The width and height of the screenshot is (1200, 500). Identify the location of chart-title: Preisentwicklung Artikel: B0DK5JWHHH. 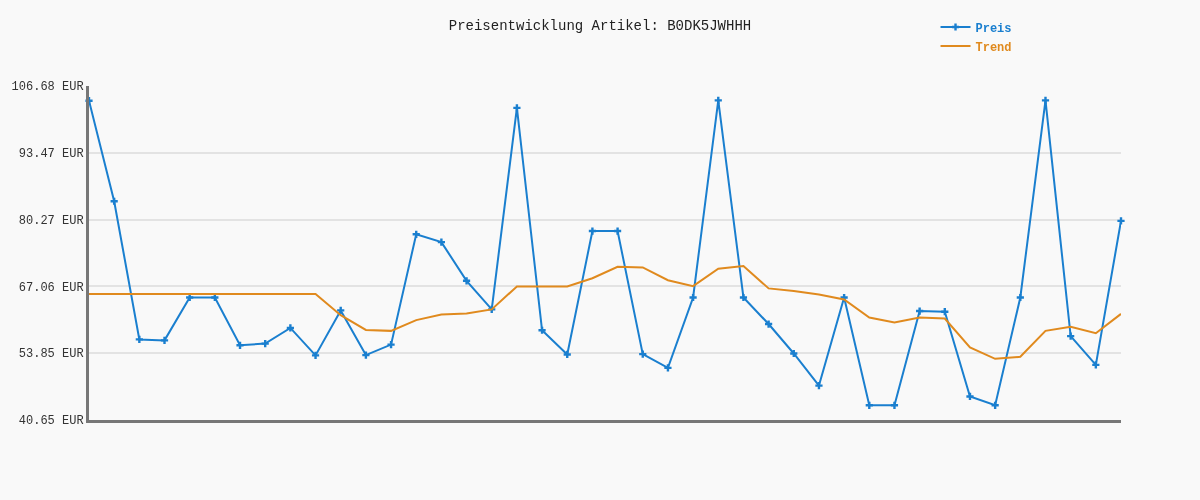
(600, 25).